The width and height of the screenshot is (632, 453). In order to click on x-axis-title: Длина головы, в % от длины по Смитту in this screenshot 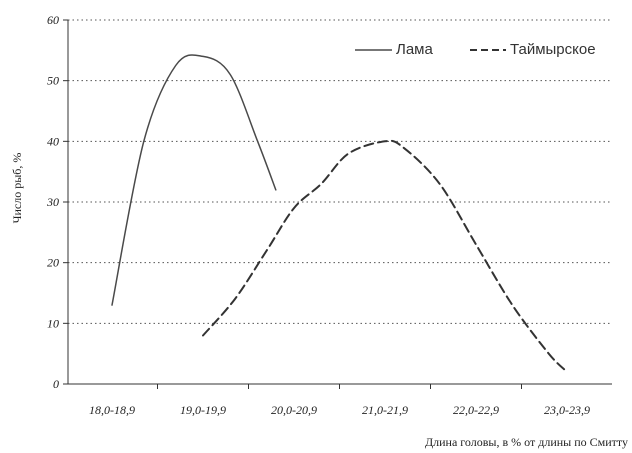, I will do `click(526, 442)`.